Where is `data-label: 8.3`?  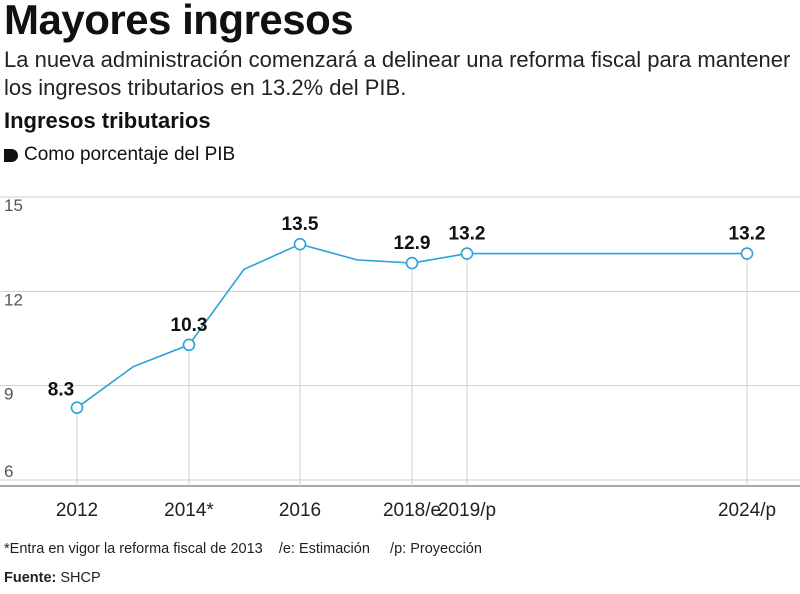 data-label: 8.3 is located at coordinates (61, 390).